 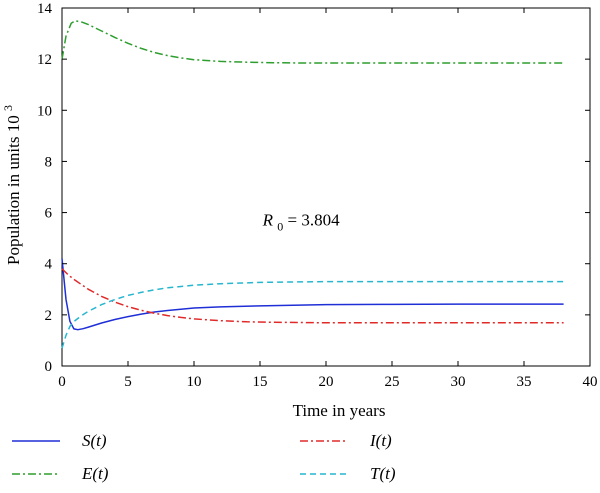 What do you see at coordinates (204, 457) in the screenshot?
I see `legend: S(t) I(t) E(t) T(t)` at bounding box center [204, 457].